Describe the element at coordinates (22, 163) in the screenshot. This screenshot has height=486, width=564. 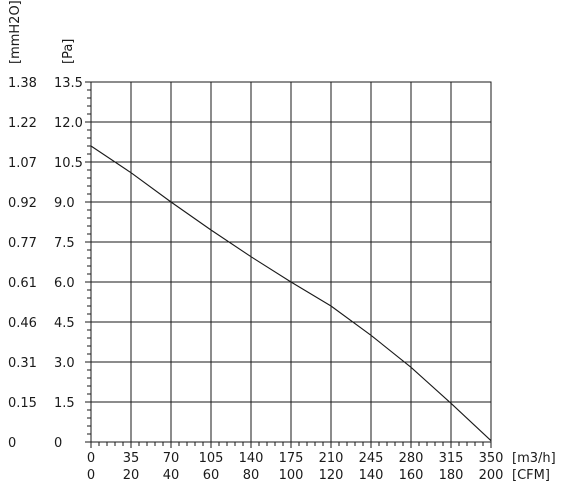
I see `y-tick-label-mmh2o: 1.07` at that location.